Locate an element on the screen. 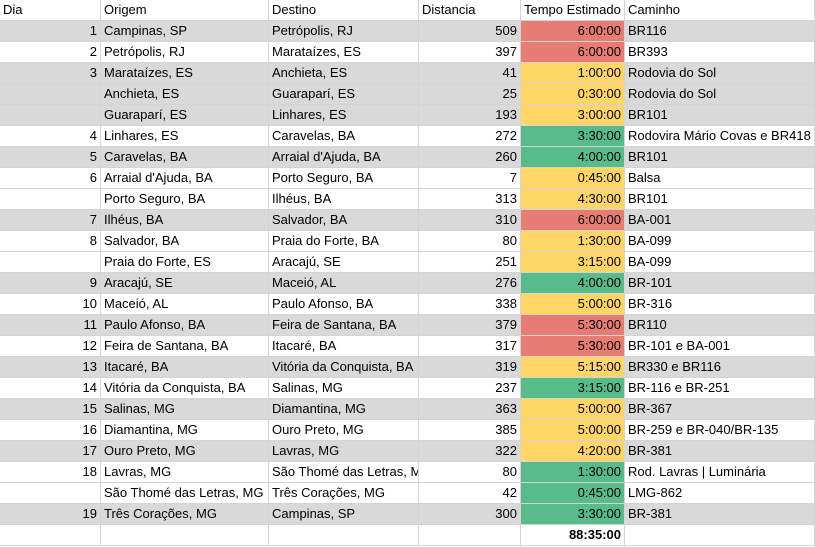 The height and width of the screenshot is (547, 815). destination-cell: Paulo Afonso, BA is located at coordinates (344, 304).